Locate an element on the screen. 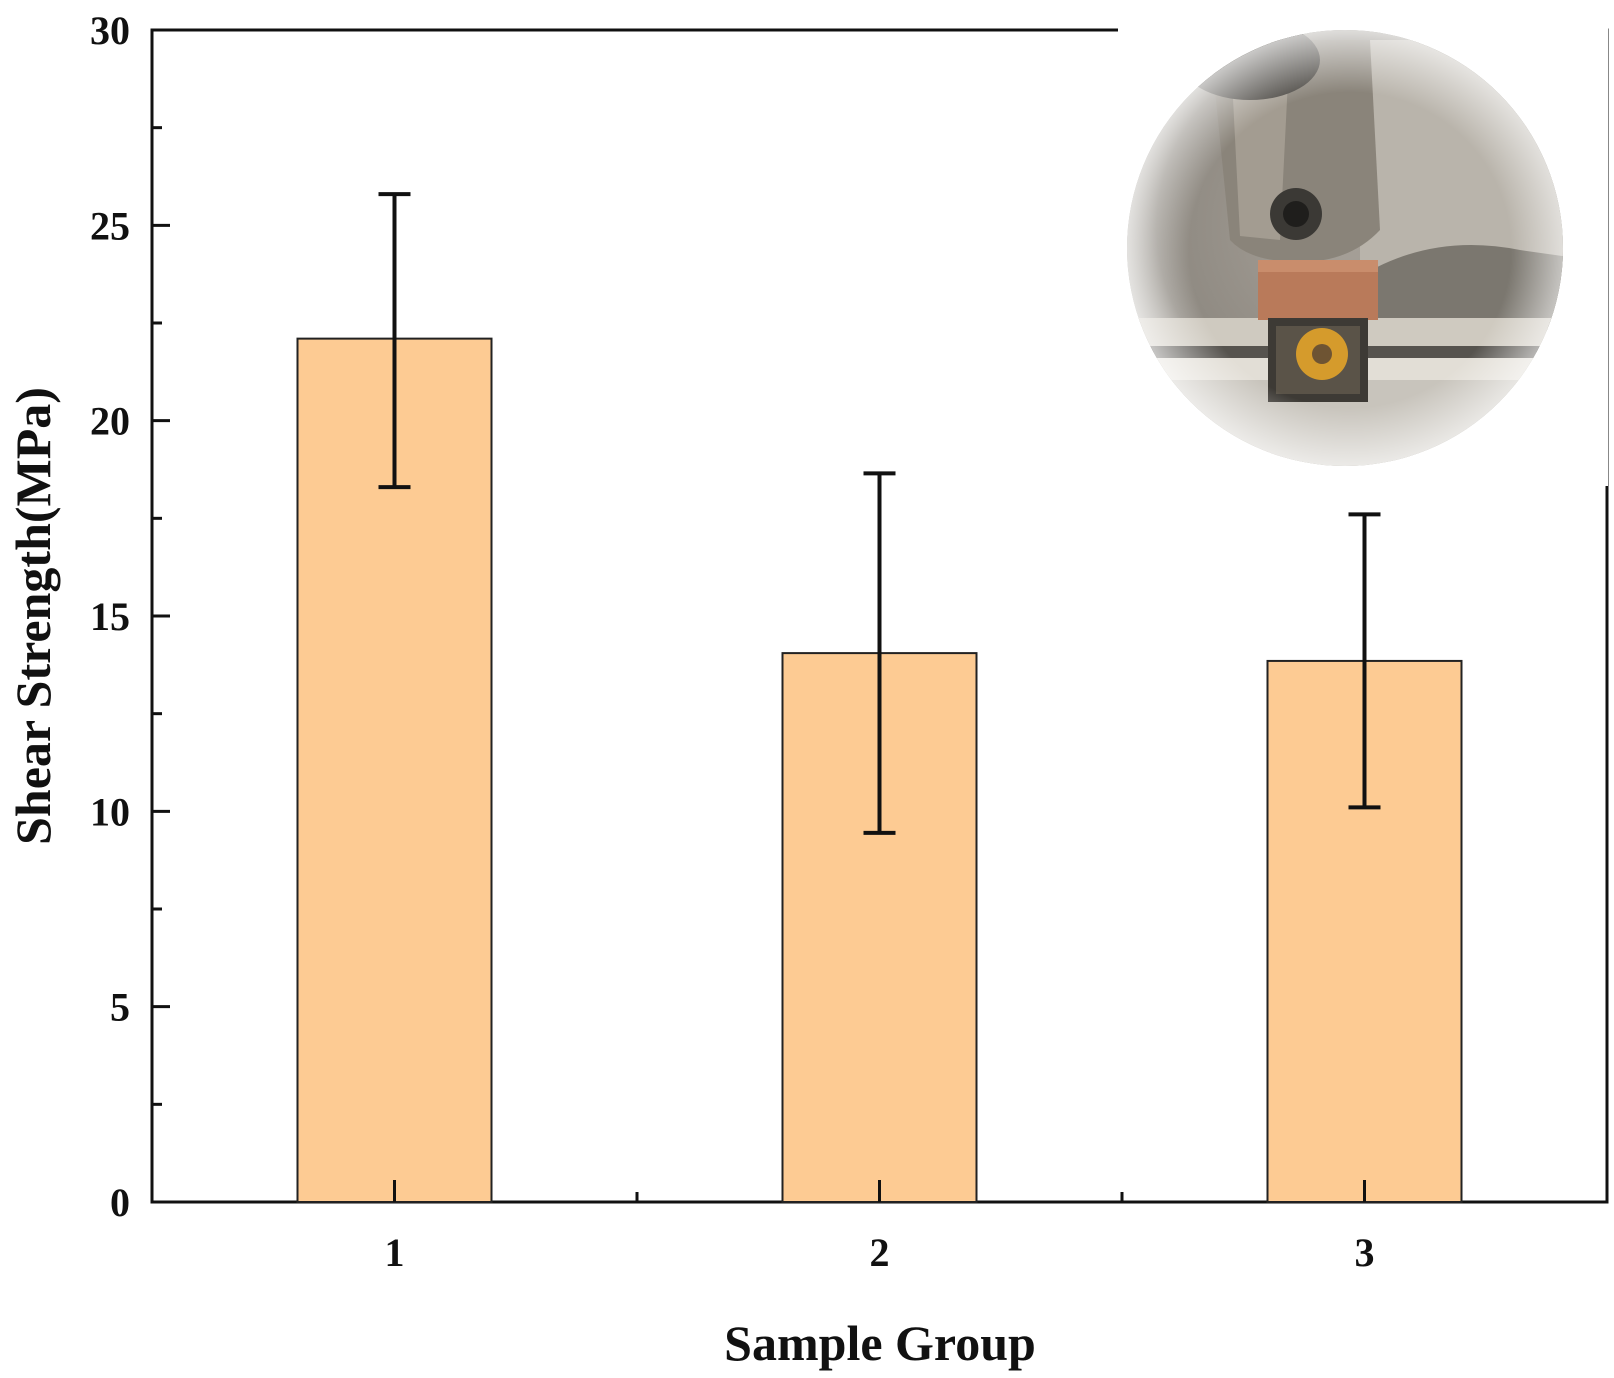 The image size is (1614, 1378). x-tick-label: 3 is located at coordinates (1365, 1252).